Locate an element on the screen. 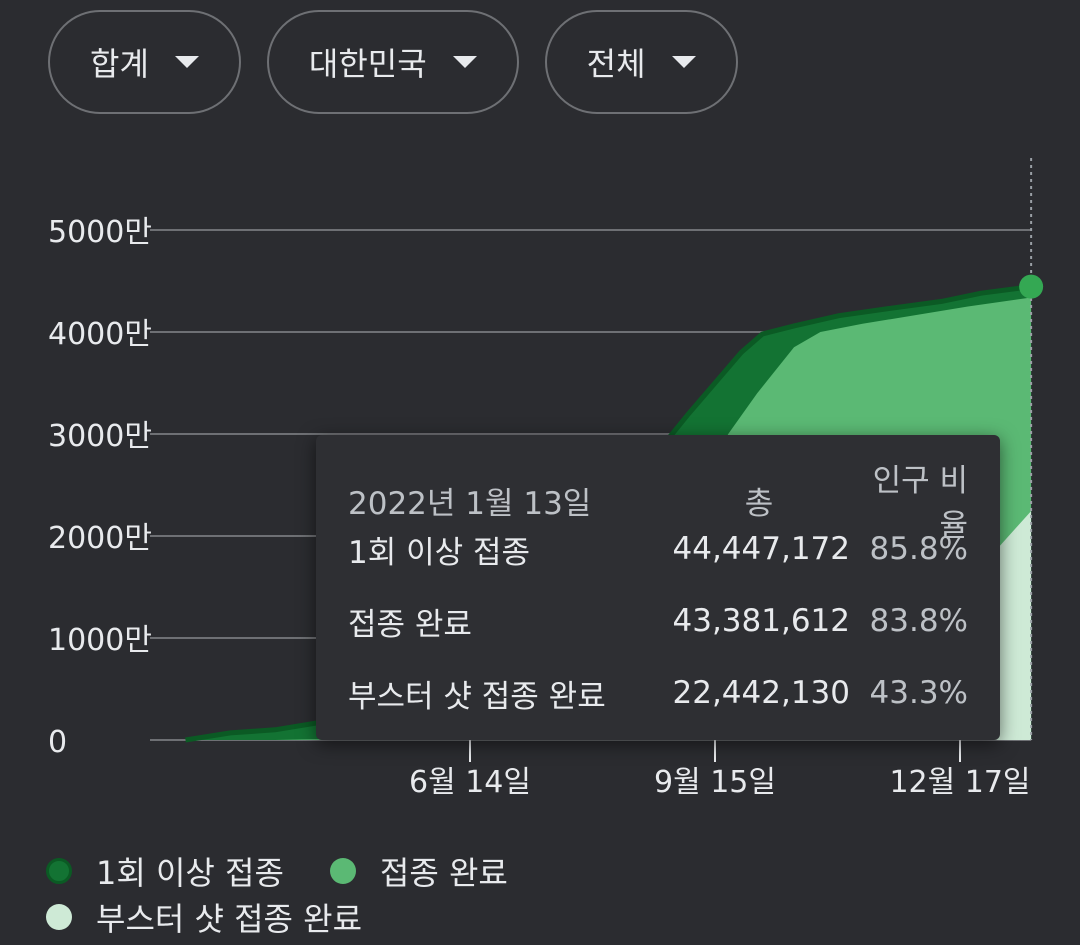 The width and height of the screenshot is (1080, 945). y-tick-label: 3000만 is located at coordinates (100, 436).